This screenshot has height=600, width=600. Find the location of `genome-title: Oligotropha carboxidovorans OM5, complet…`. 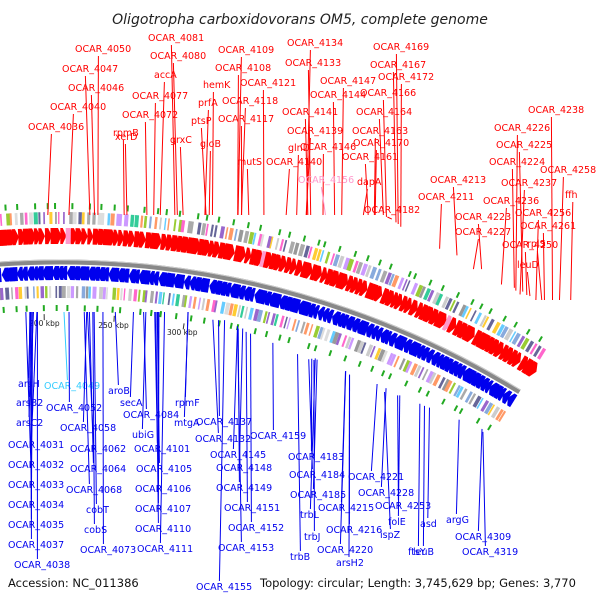

genome-title: Oligotropha carboxidovorans OM5, complet… is located at coordinates (300, 20).